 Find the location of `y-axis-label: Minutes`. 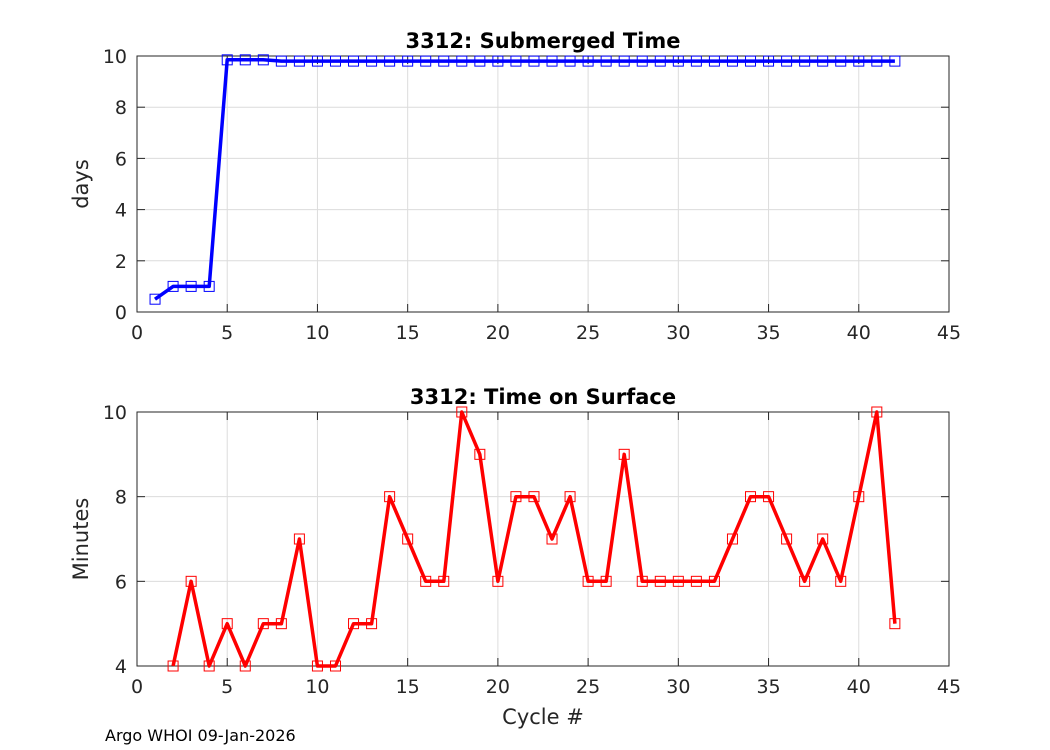

y-axis-label: Minutes is located at coordinates (81, 539).